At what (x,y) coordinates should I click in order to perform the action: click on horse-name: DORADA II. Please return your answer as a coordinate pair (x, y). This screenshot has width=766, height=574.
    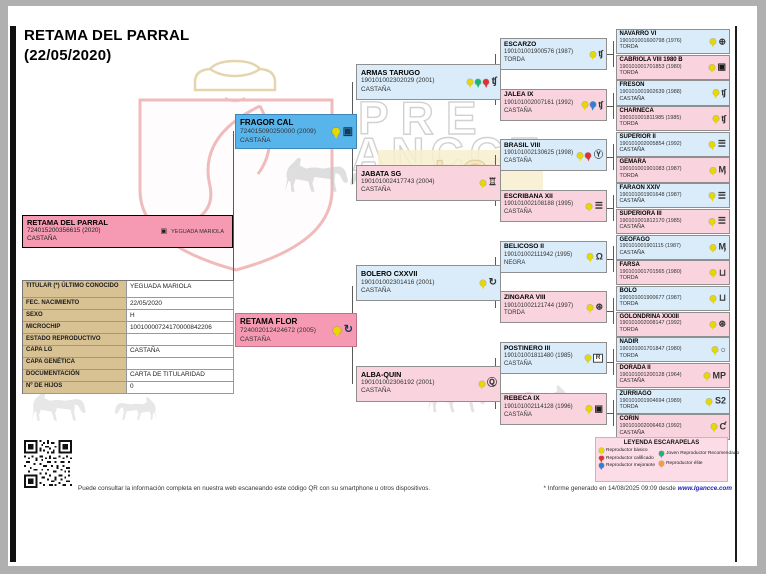
    Looking at the image, I should click on (635, 367).